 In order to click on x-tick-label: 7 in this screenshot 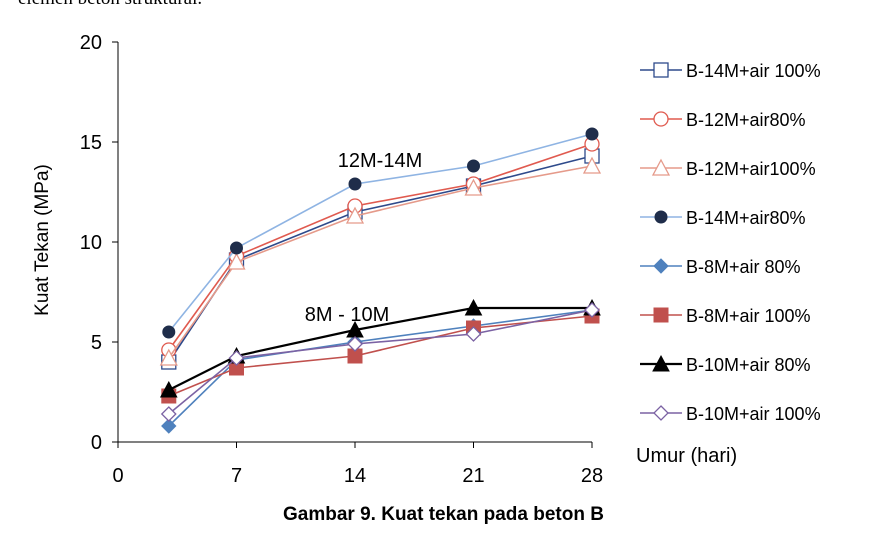, I will do `click(236, 476)`.